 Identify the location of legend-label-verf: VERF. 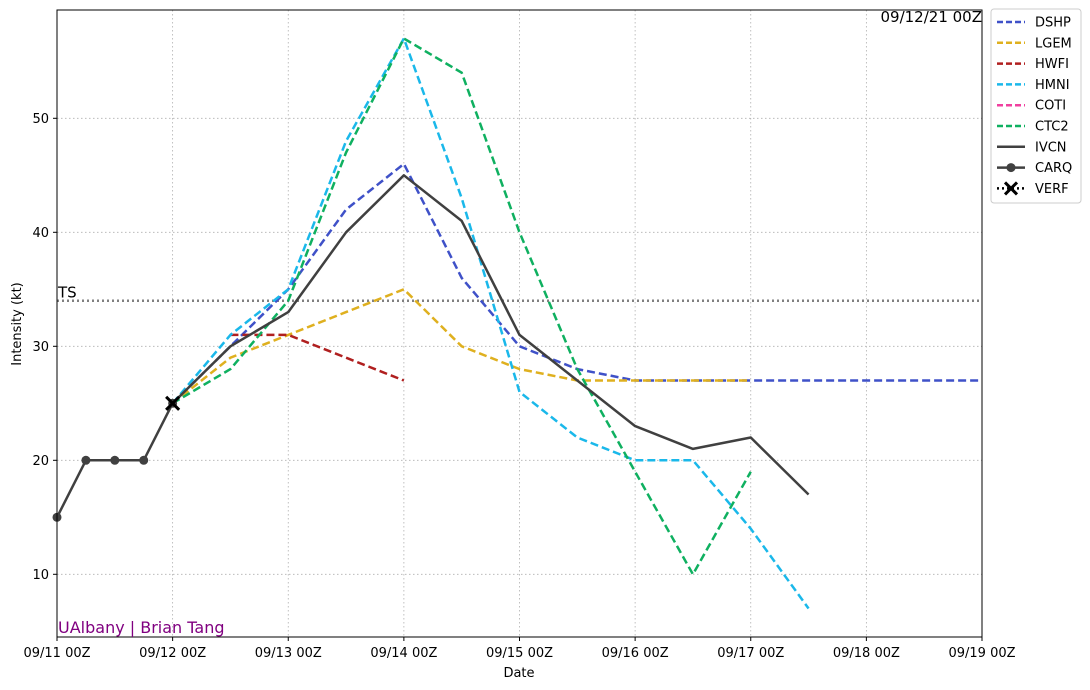
(1052, 189).